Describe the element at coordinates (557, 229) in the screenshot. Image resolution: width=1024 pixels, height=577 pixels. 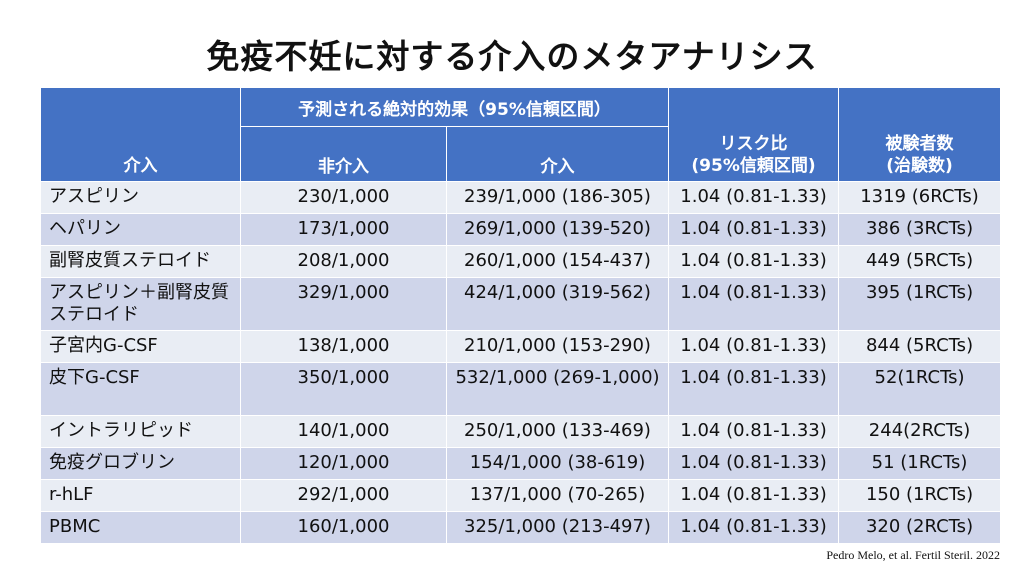
I see `row-treated: 269/1,000 (139-520)` at that location.